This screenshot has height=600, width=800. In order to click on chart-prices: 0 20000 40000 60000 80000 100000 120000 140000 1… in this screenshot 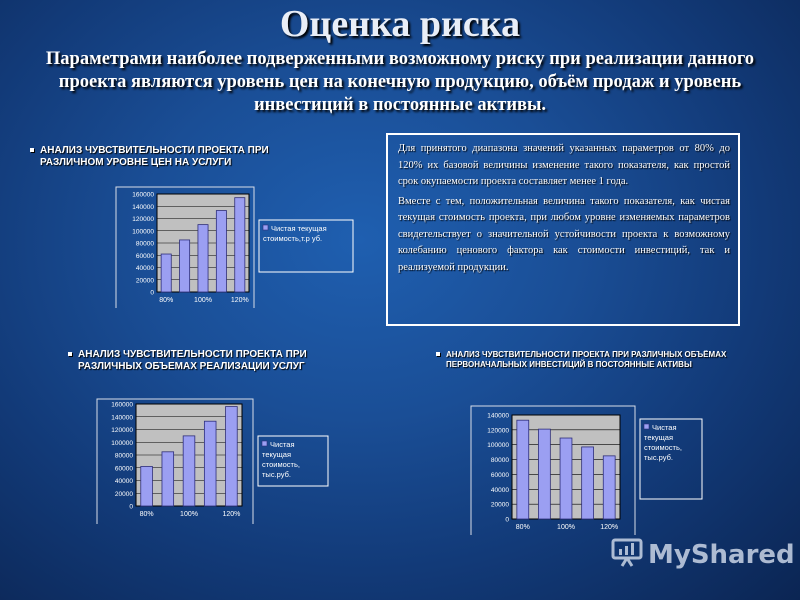, I will do `click(235, 247)`.